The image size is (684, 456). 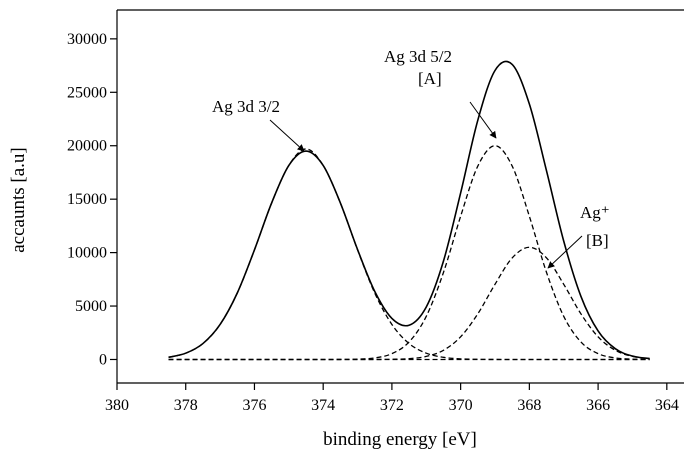 What do you see at coordinates (323, 405) in the screenshot?
I see `x-tick-label: 374` at bounding box center [323, 405].